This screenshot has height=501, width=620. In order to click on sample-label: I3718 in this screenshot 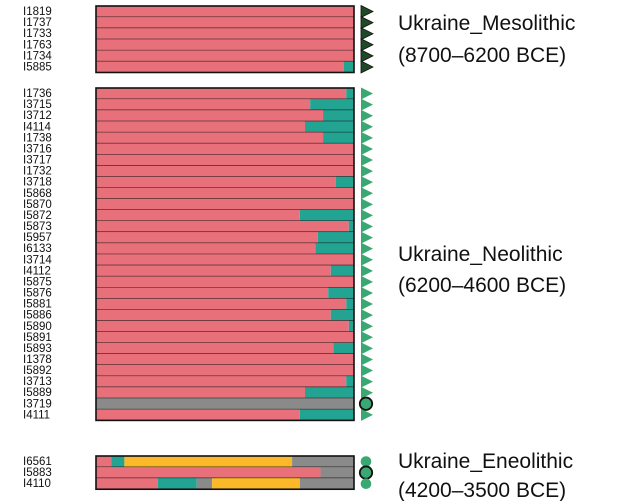, I will do `click(37, 183)`.